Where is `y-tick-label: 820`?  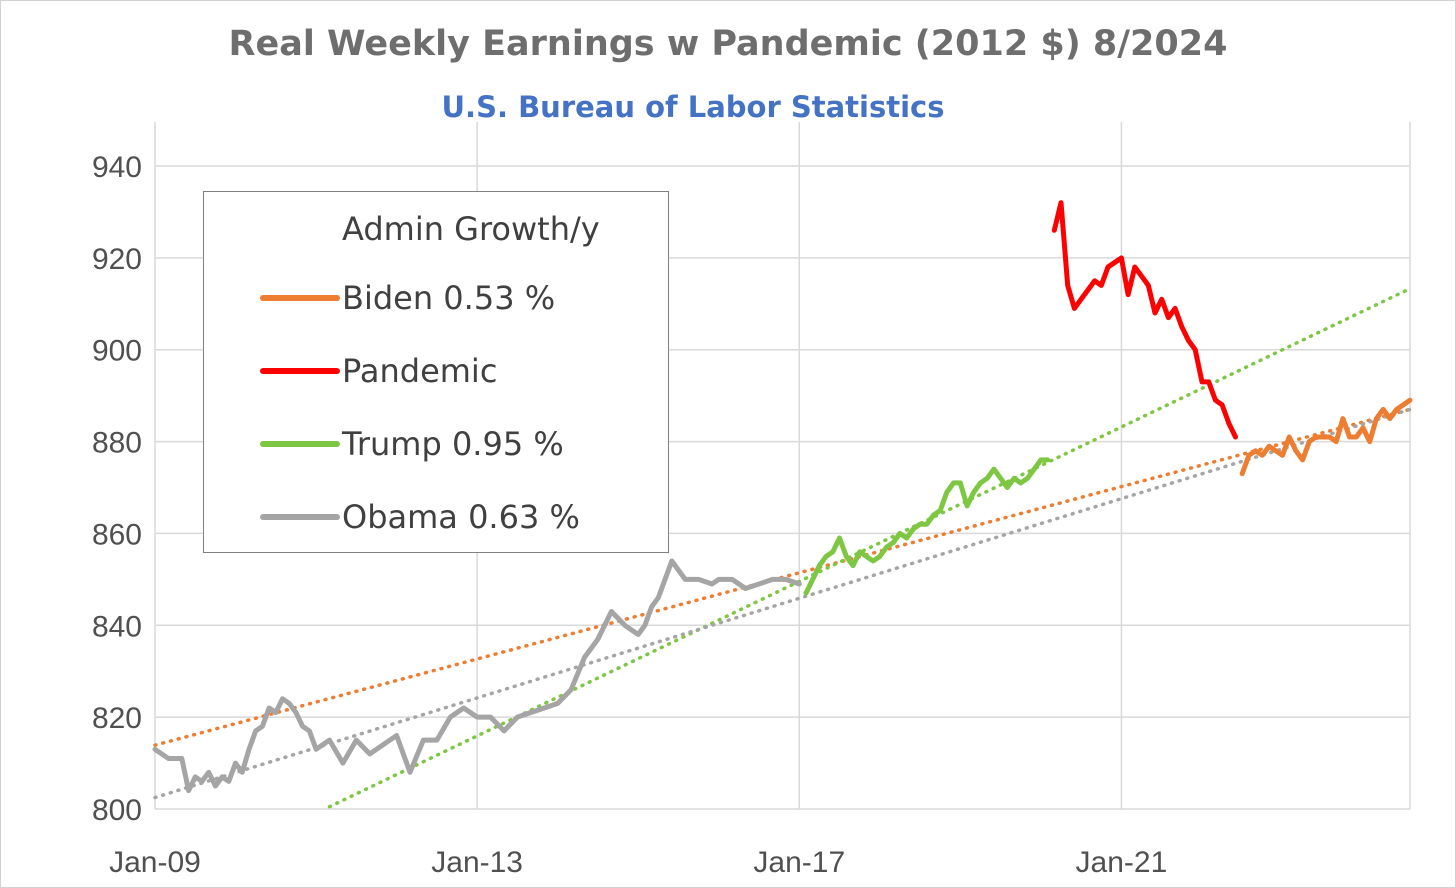 y-tick-label: 820 is located at coordinates (117, 718).